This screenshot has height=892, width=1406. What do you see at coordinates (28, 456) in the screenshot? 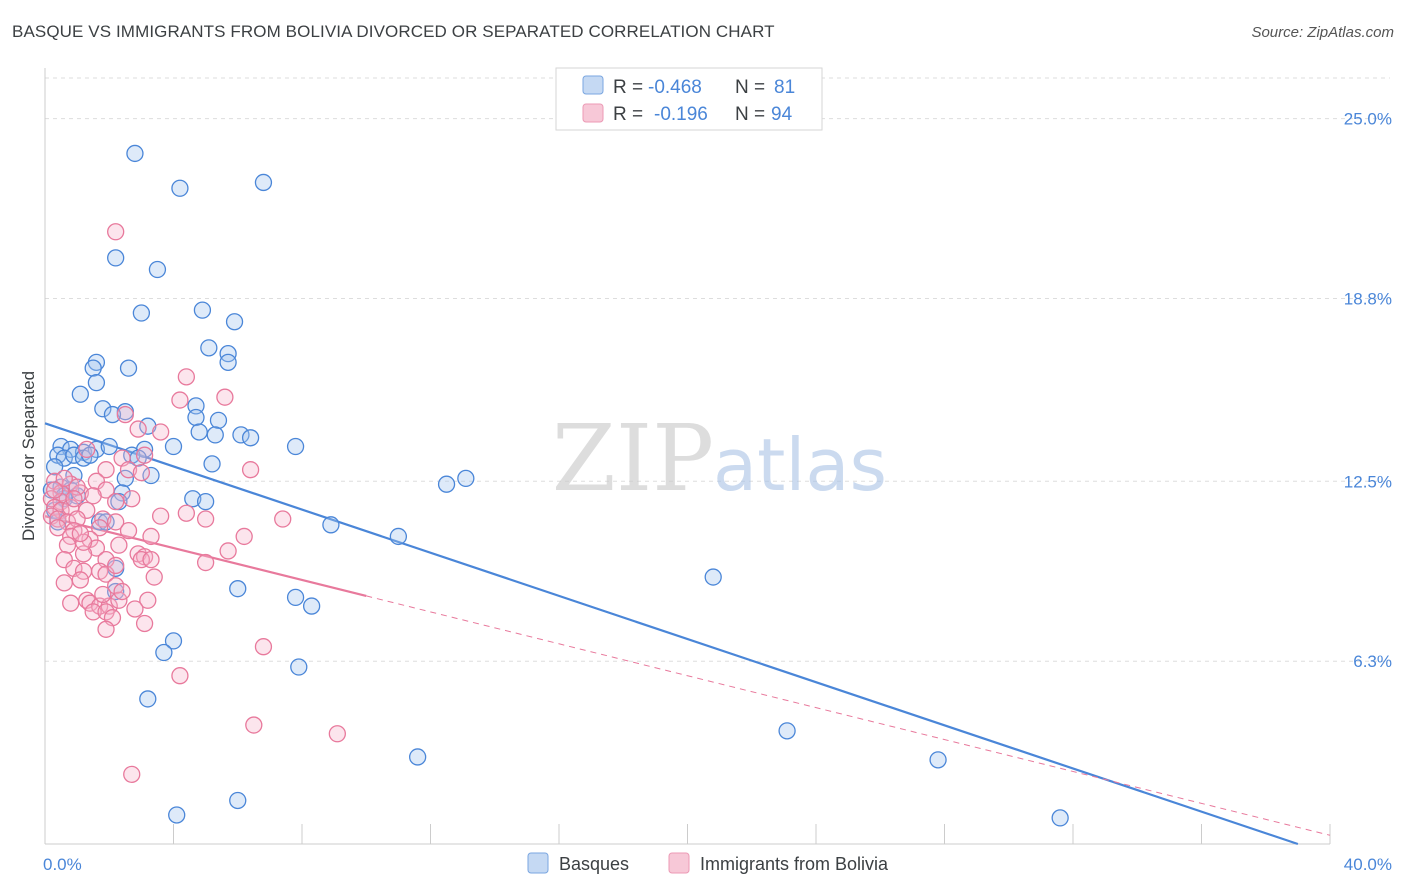
I see `y-axis-label: Divorced or Separated` at bounding box center [28, 456].